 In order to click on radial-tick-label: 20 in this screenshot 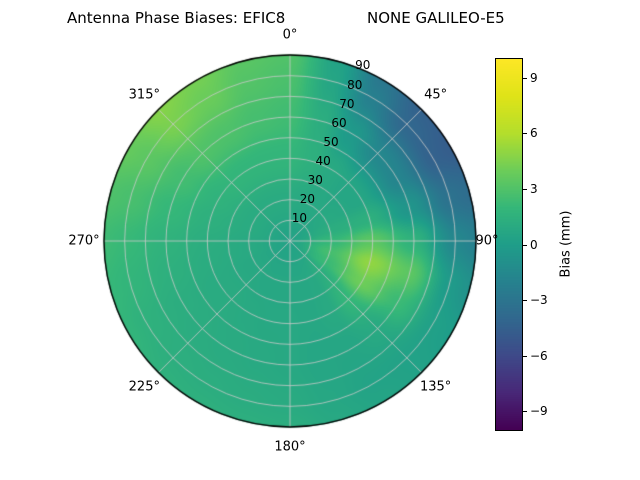, I will do `click(307, 199)`.